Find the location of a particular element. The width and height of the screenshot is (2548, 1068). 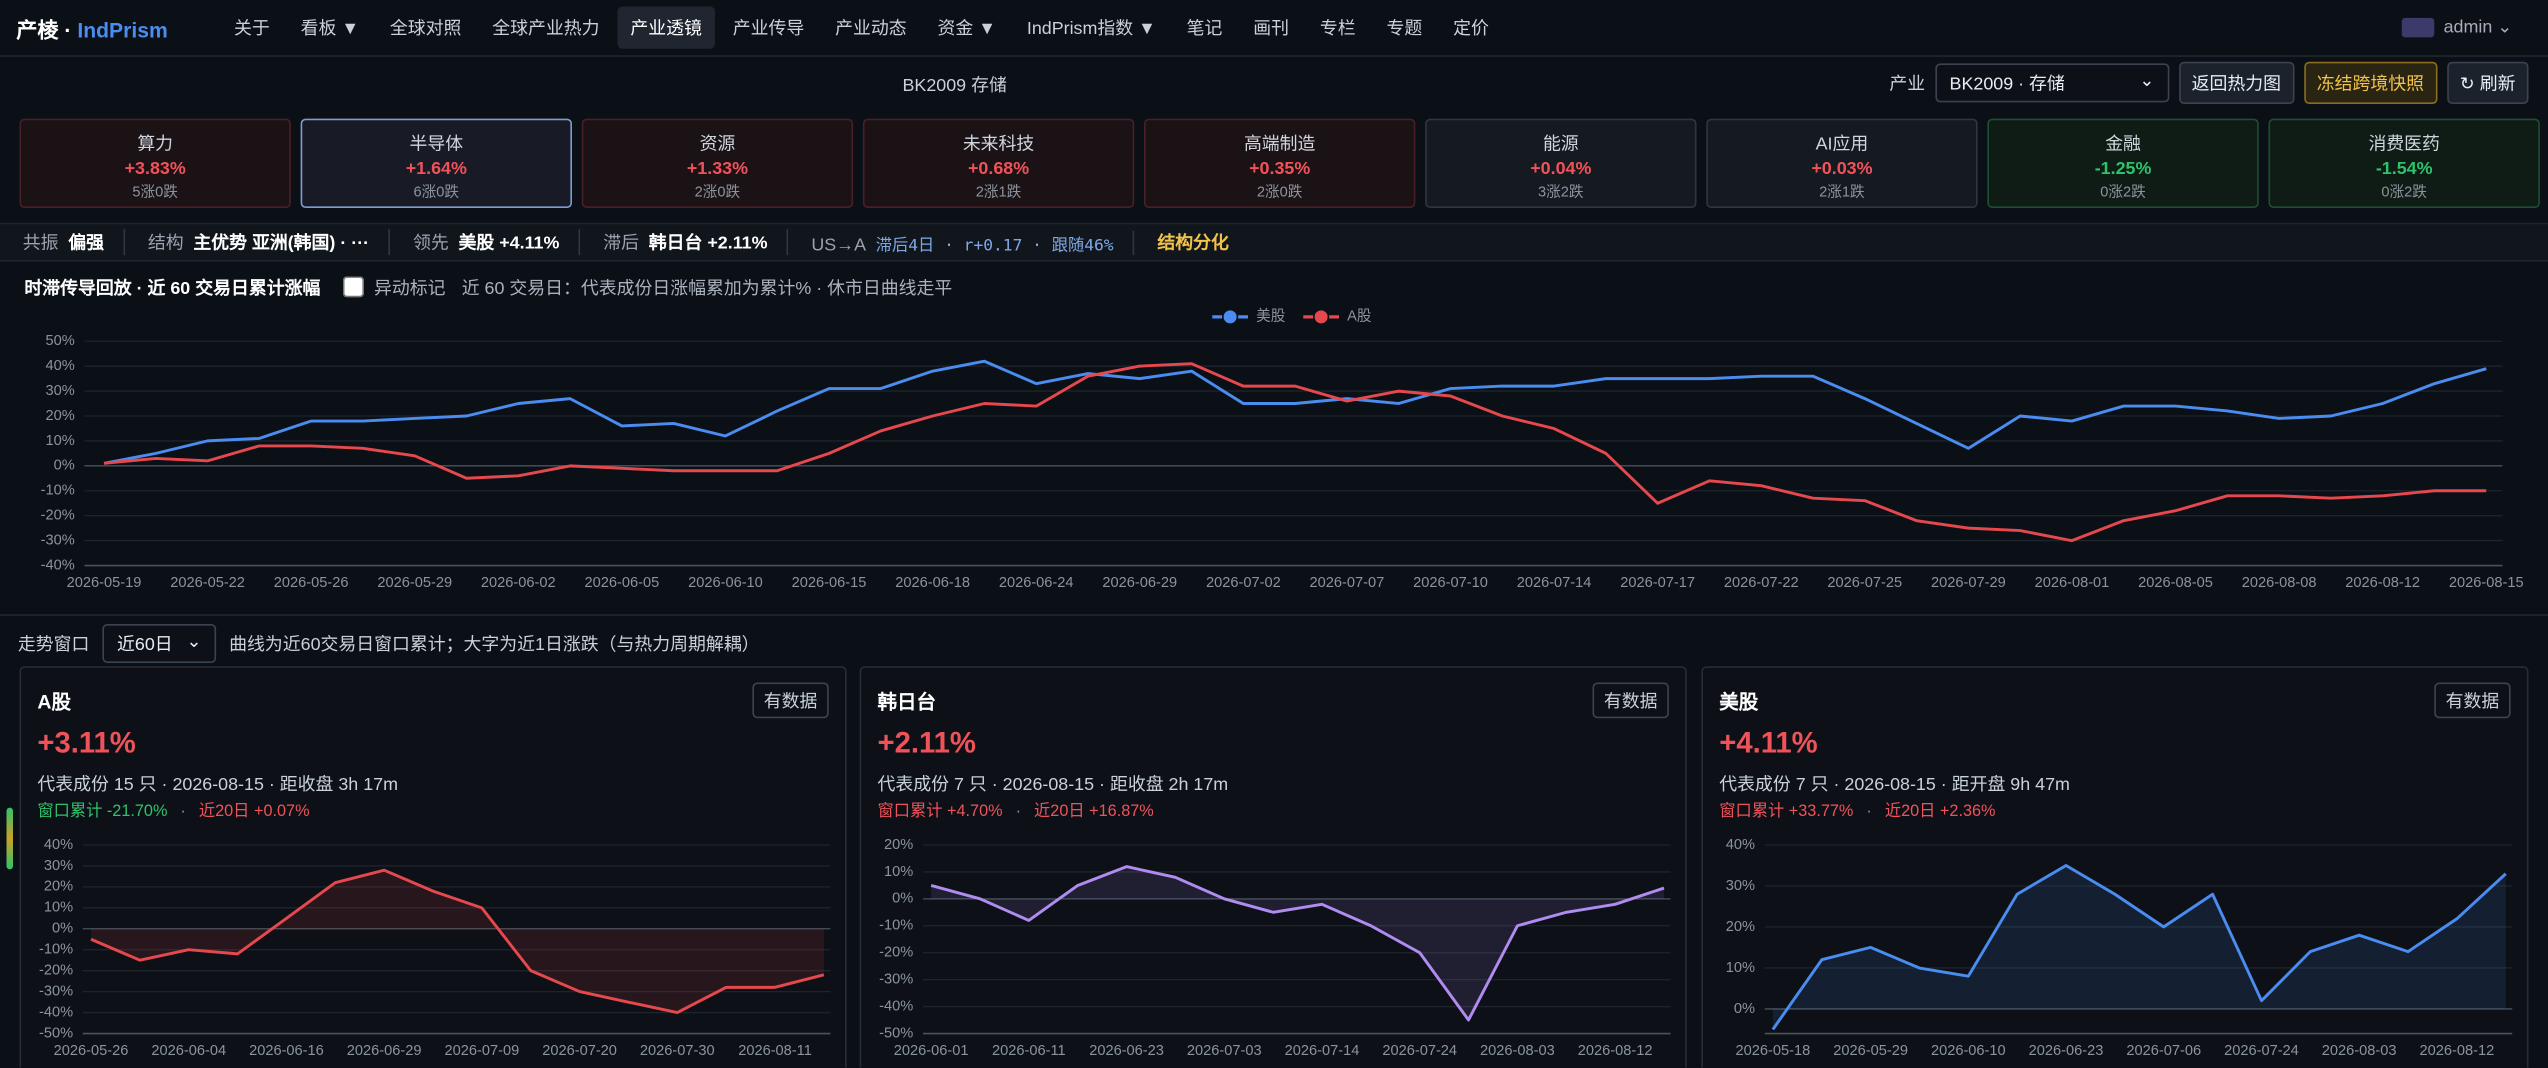

sector-card: 资源 +1.33% 2涨0跌 is located at coordinates (717, 163).